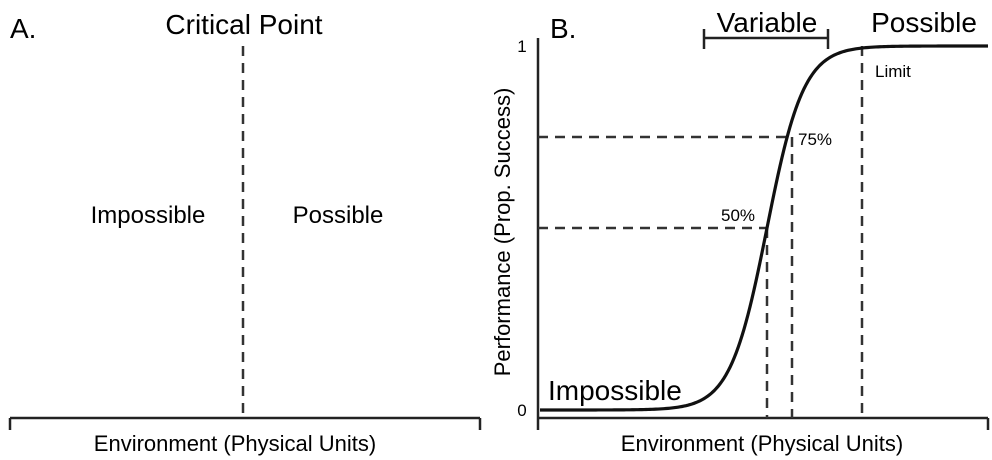 This screenshot has height=460, width=992. I want to click on variable-bracket, so click(766, 39).